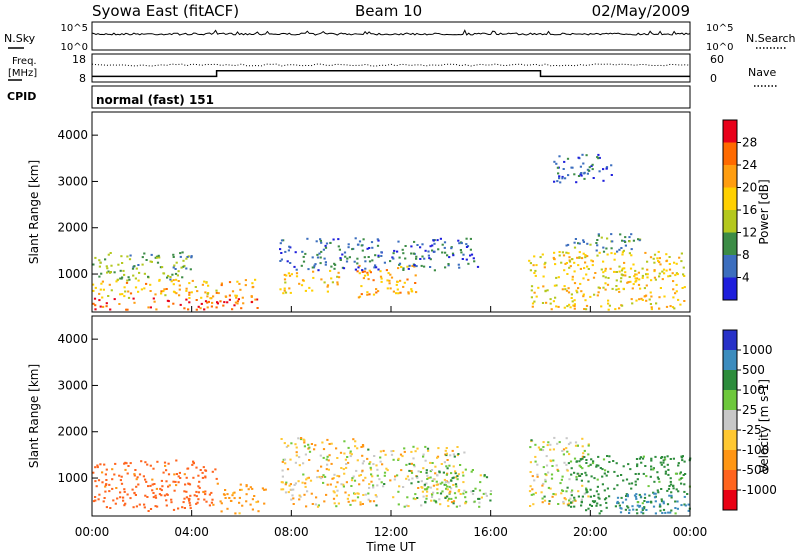  I want to click on frequency-panel: Freq. [MHz] 18 8 60 0 Nave, so click(393, 70).